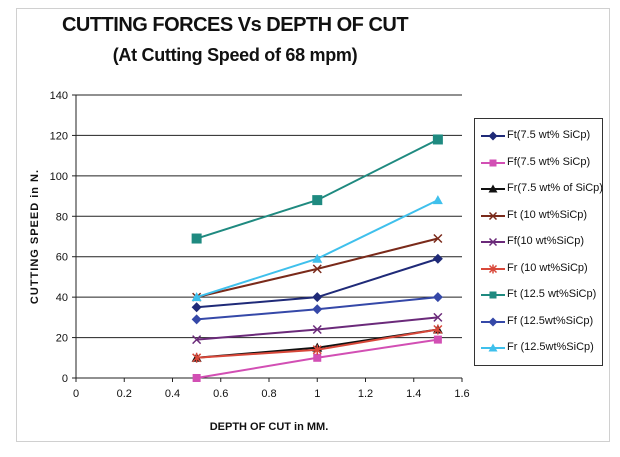 The width and height of the screenshot is (620, 457). What do you see at coordinates (413, 394) in the screenshot?
I see `x-tick-label: 1.4` at bounding box center [413, 394].